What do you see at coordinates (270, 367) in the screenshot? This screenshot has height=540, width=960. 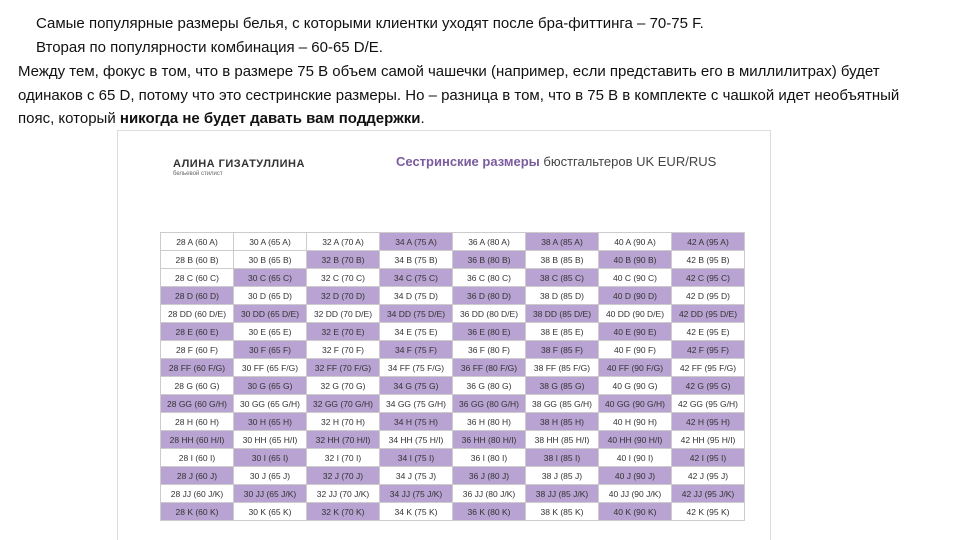 I see `size-cell: 30 FF (65 F/G)` at bounding box center [270, 367].